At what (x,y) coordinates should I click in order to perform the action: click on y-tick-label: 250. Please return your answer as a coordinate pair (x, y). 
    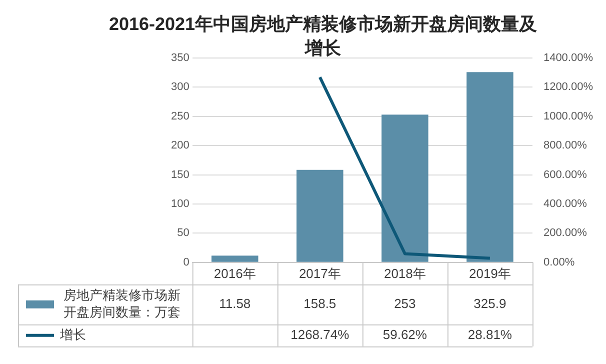
    Looking at the image, I should click on (180, 116).